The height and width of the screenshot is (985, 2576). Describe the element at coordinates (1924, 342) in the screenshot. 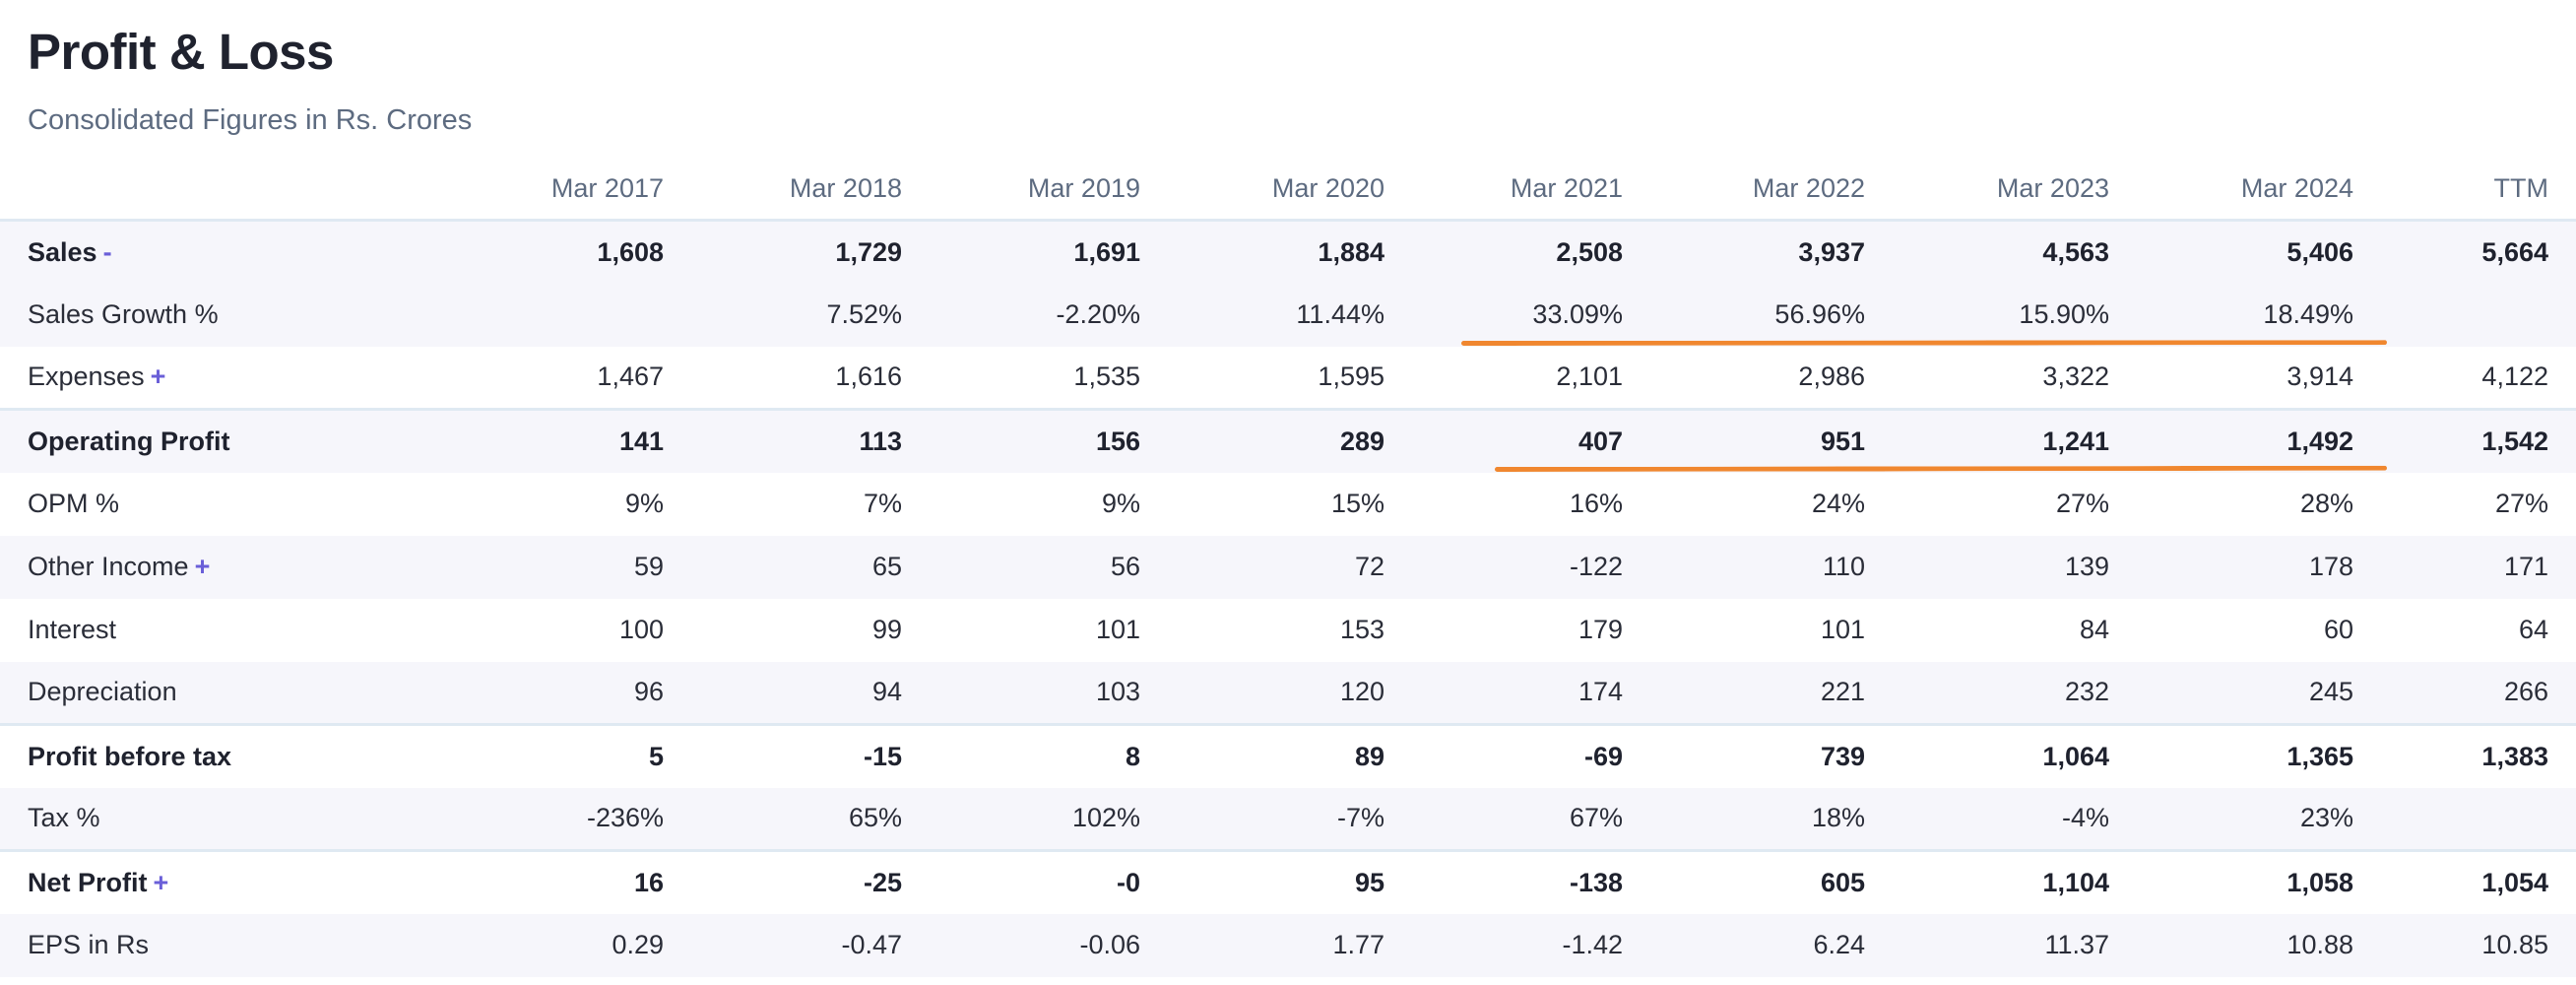

I see `sales-growth-highlight-underline` at that location.